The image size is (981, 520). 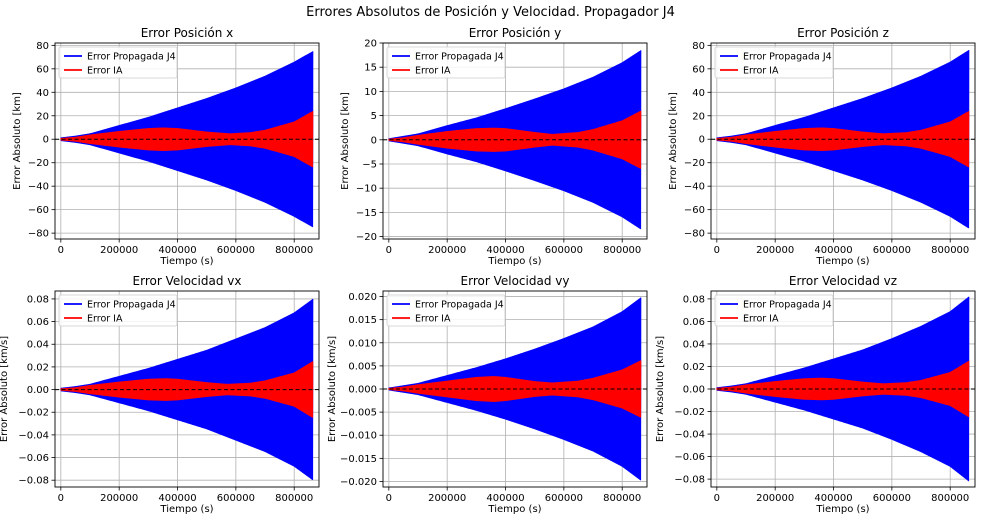 What do you see at coordinates (358, 482) in the screenshot?
I see `y-tick-label: −0.020` at bounding box center [358, 482].